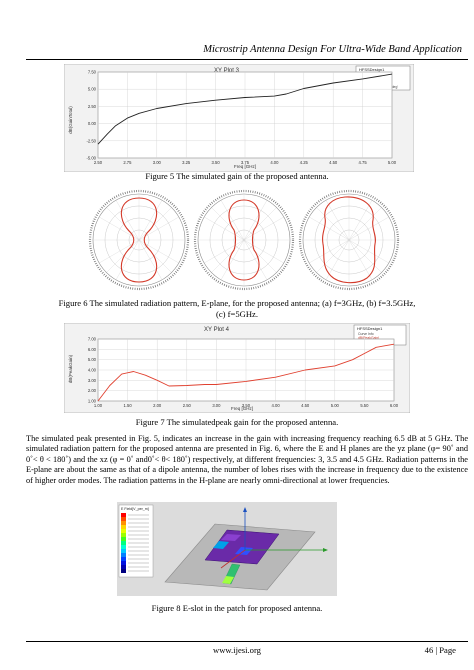 The image size is (474, 670). I want to click on figure7-x-tick-label: 1.50, so click(128, 405).